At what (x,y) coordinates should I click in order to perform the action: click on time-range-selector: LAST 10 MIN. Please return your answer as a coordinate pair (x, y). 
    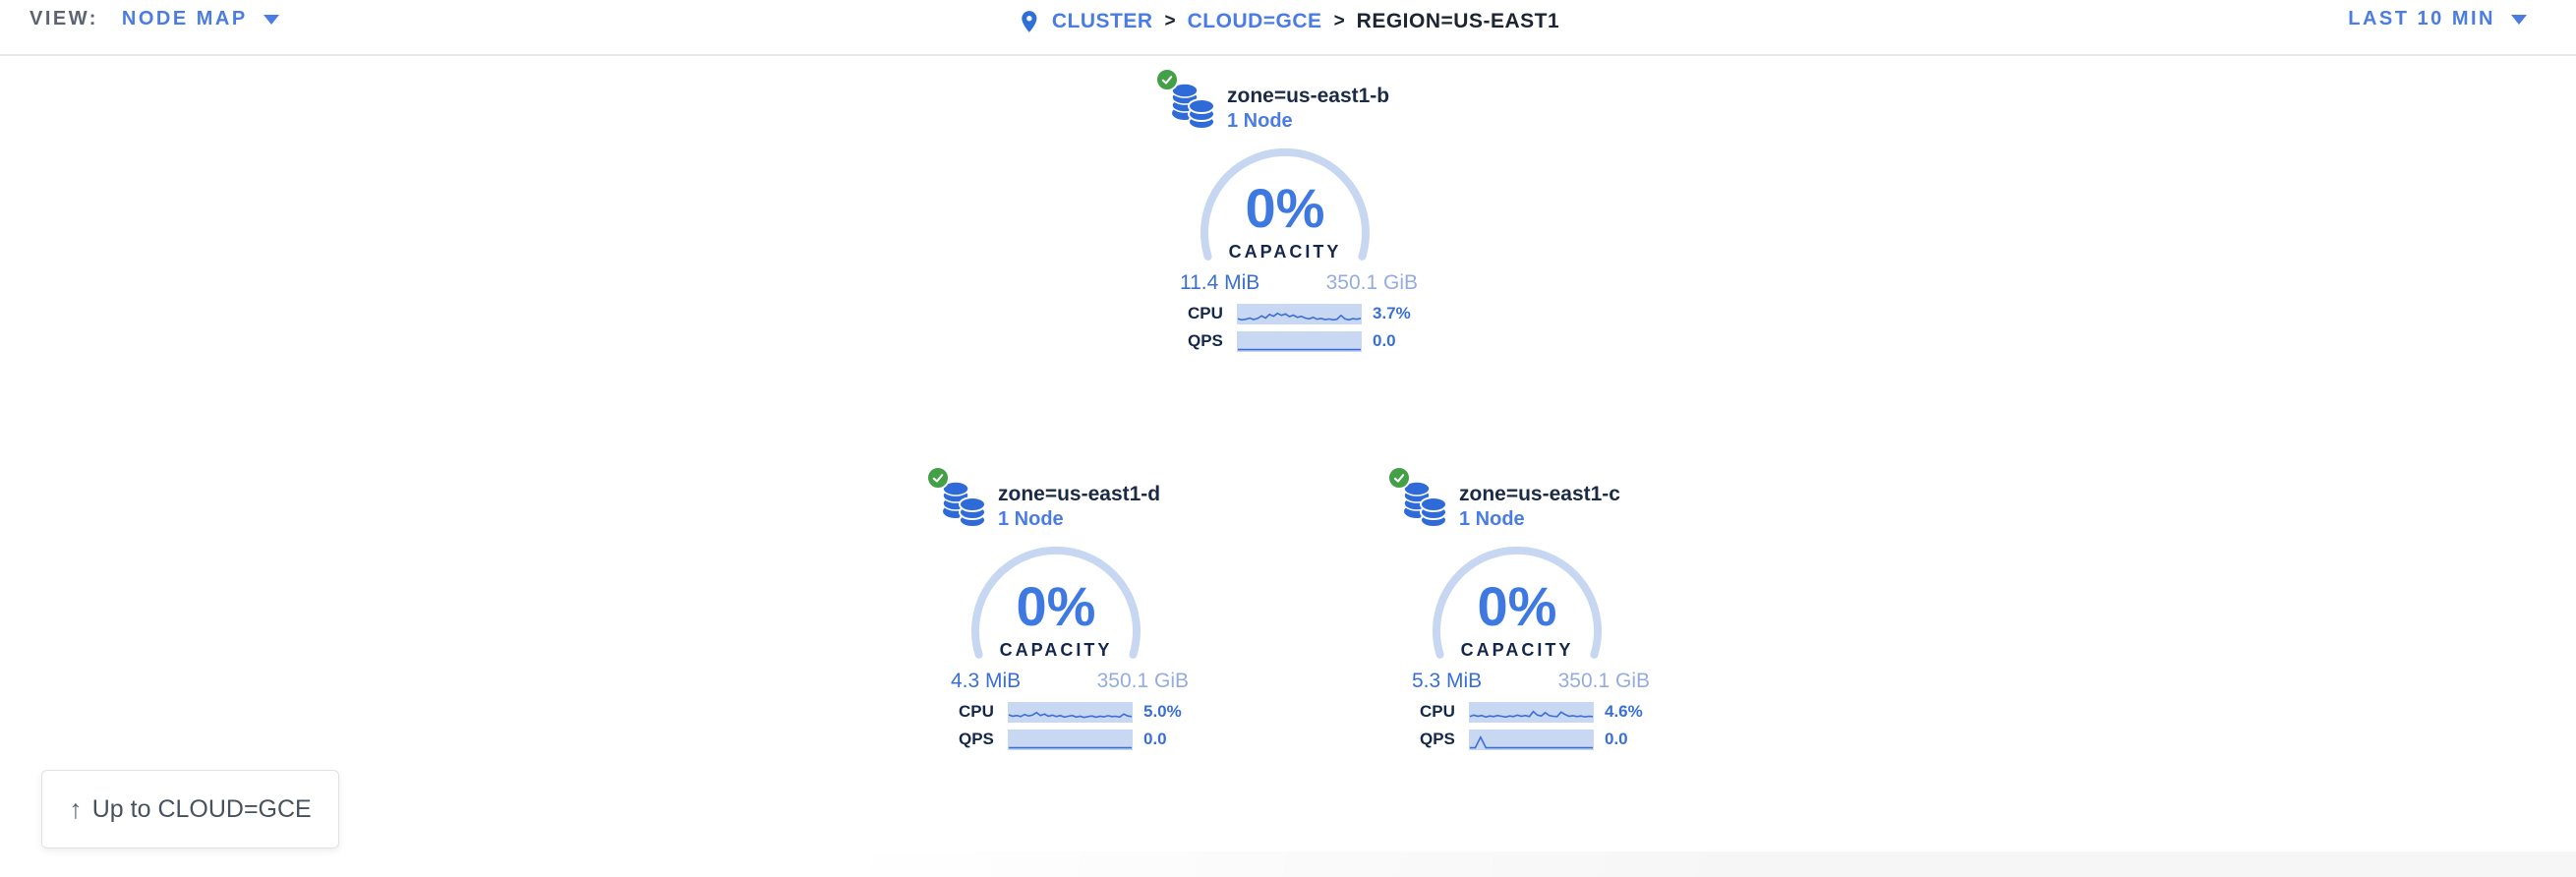
    Looking at the image, I should click on (2437, 19).